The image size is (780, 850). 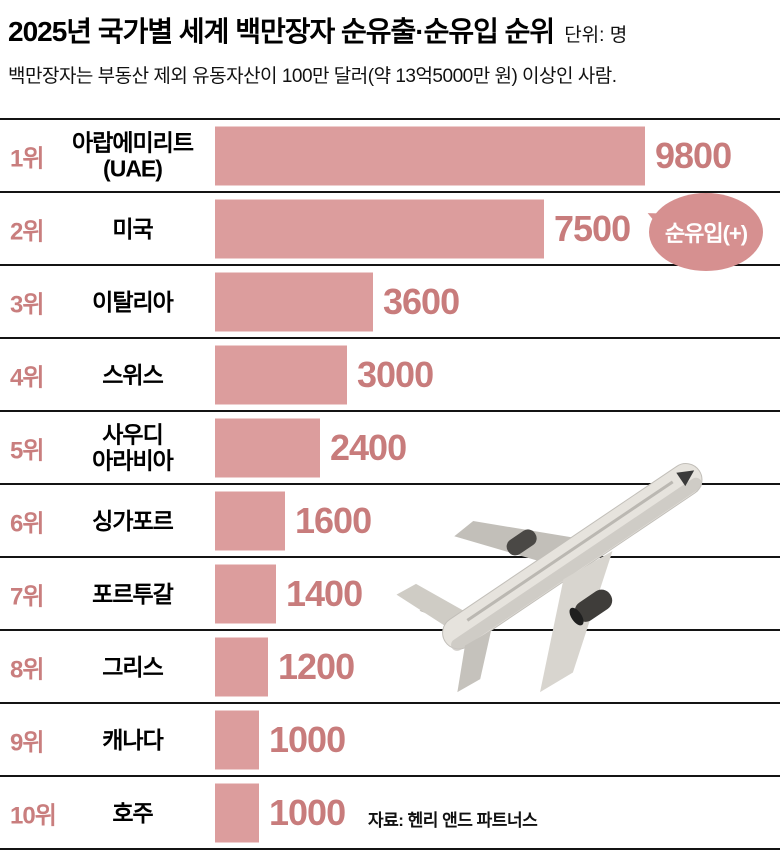 I want to click on table-row: 4위 스위스 3000, so click(x=390, y=373).